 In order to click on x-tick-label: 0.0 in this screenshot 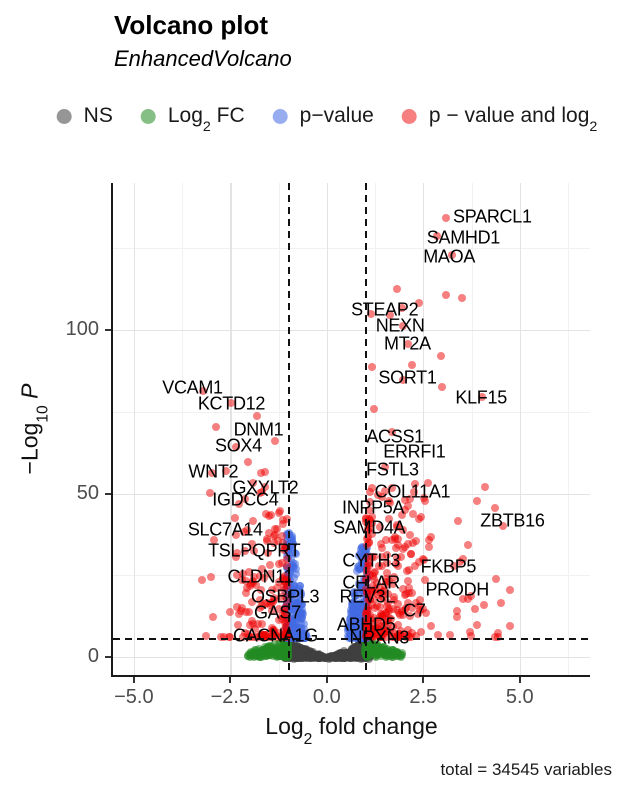, I will do `click(326, 697)`.